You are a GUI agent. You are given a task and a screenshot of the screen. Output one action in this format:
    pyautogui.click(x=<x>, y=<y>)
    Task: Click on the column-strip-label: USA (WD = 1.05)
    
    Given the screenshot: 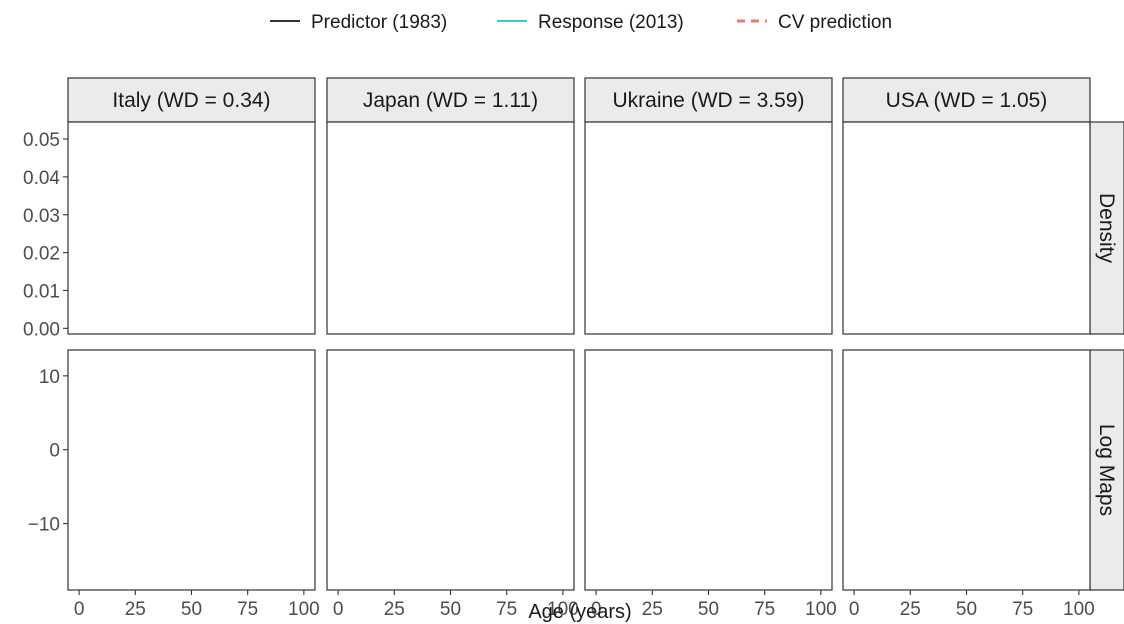 What is the action you would take?
    pyautogui.click(x=967, y=100)
    